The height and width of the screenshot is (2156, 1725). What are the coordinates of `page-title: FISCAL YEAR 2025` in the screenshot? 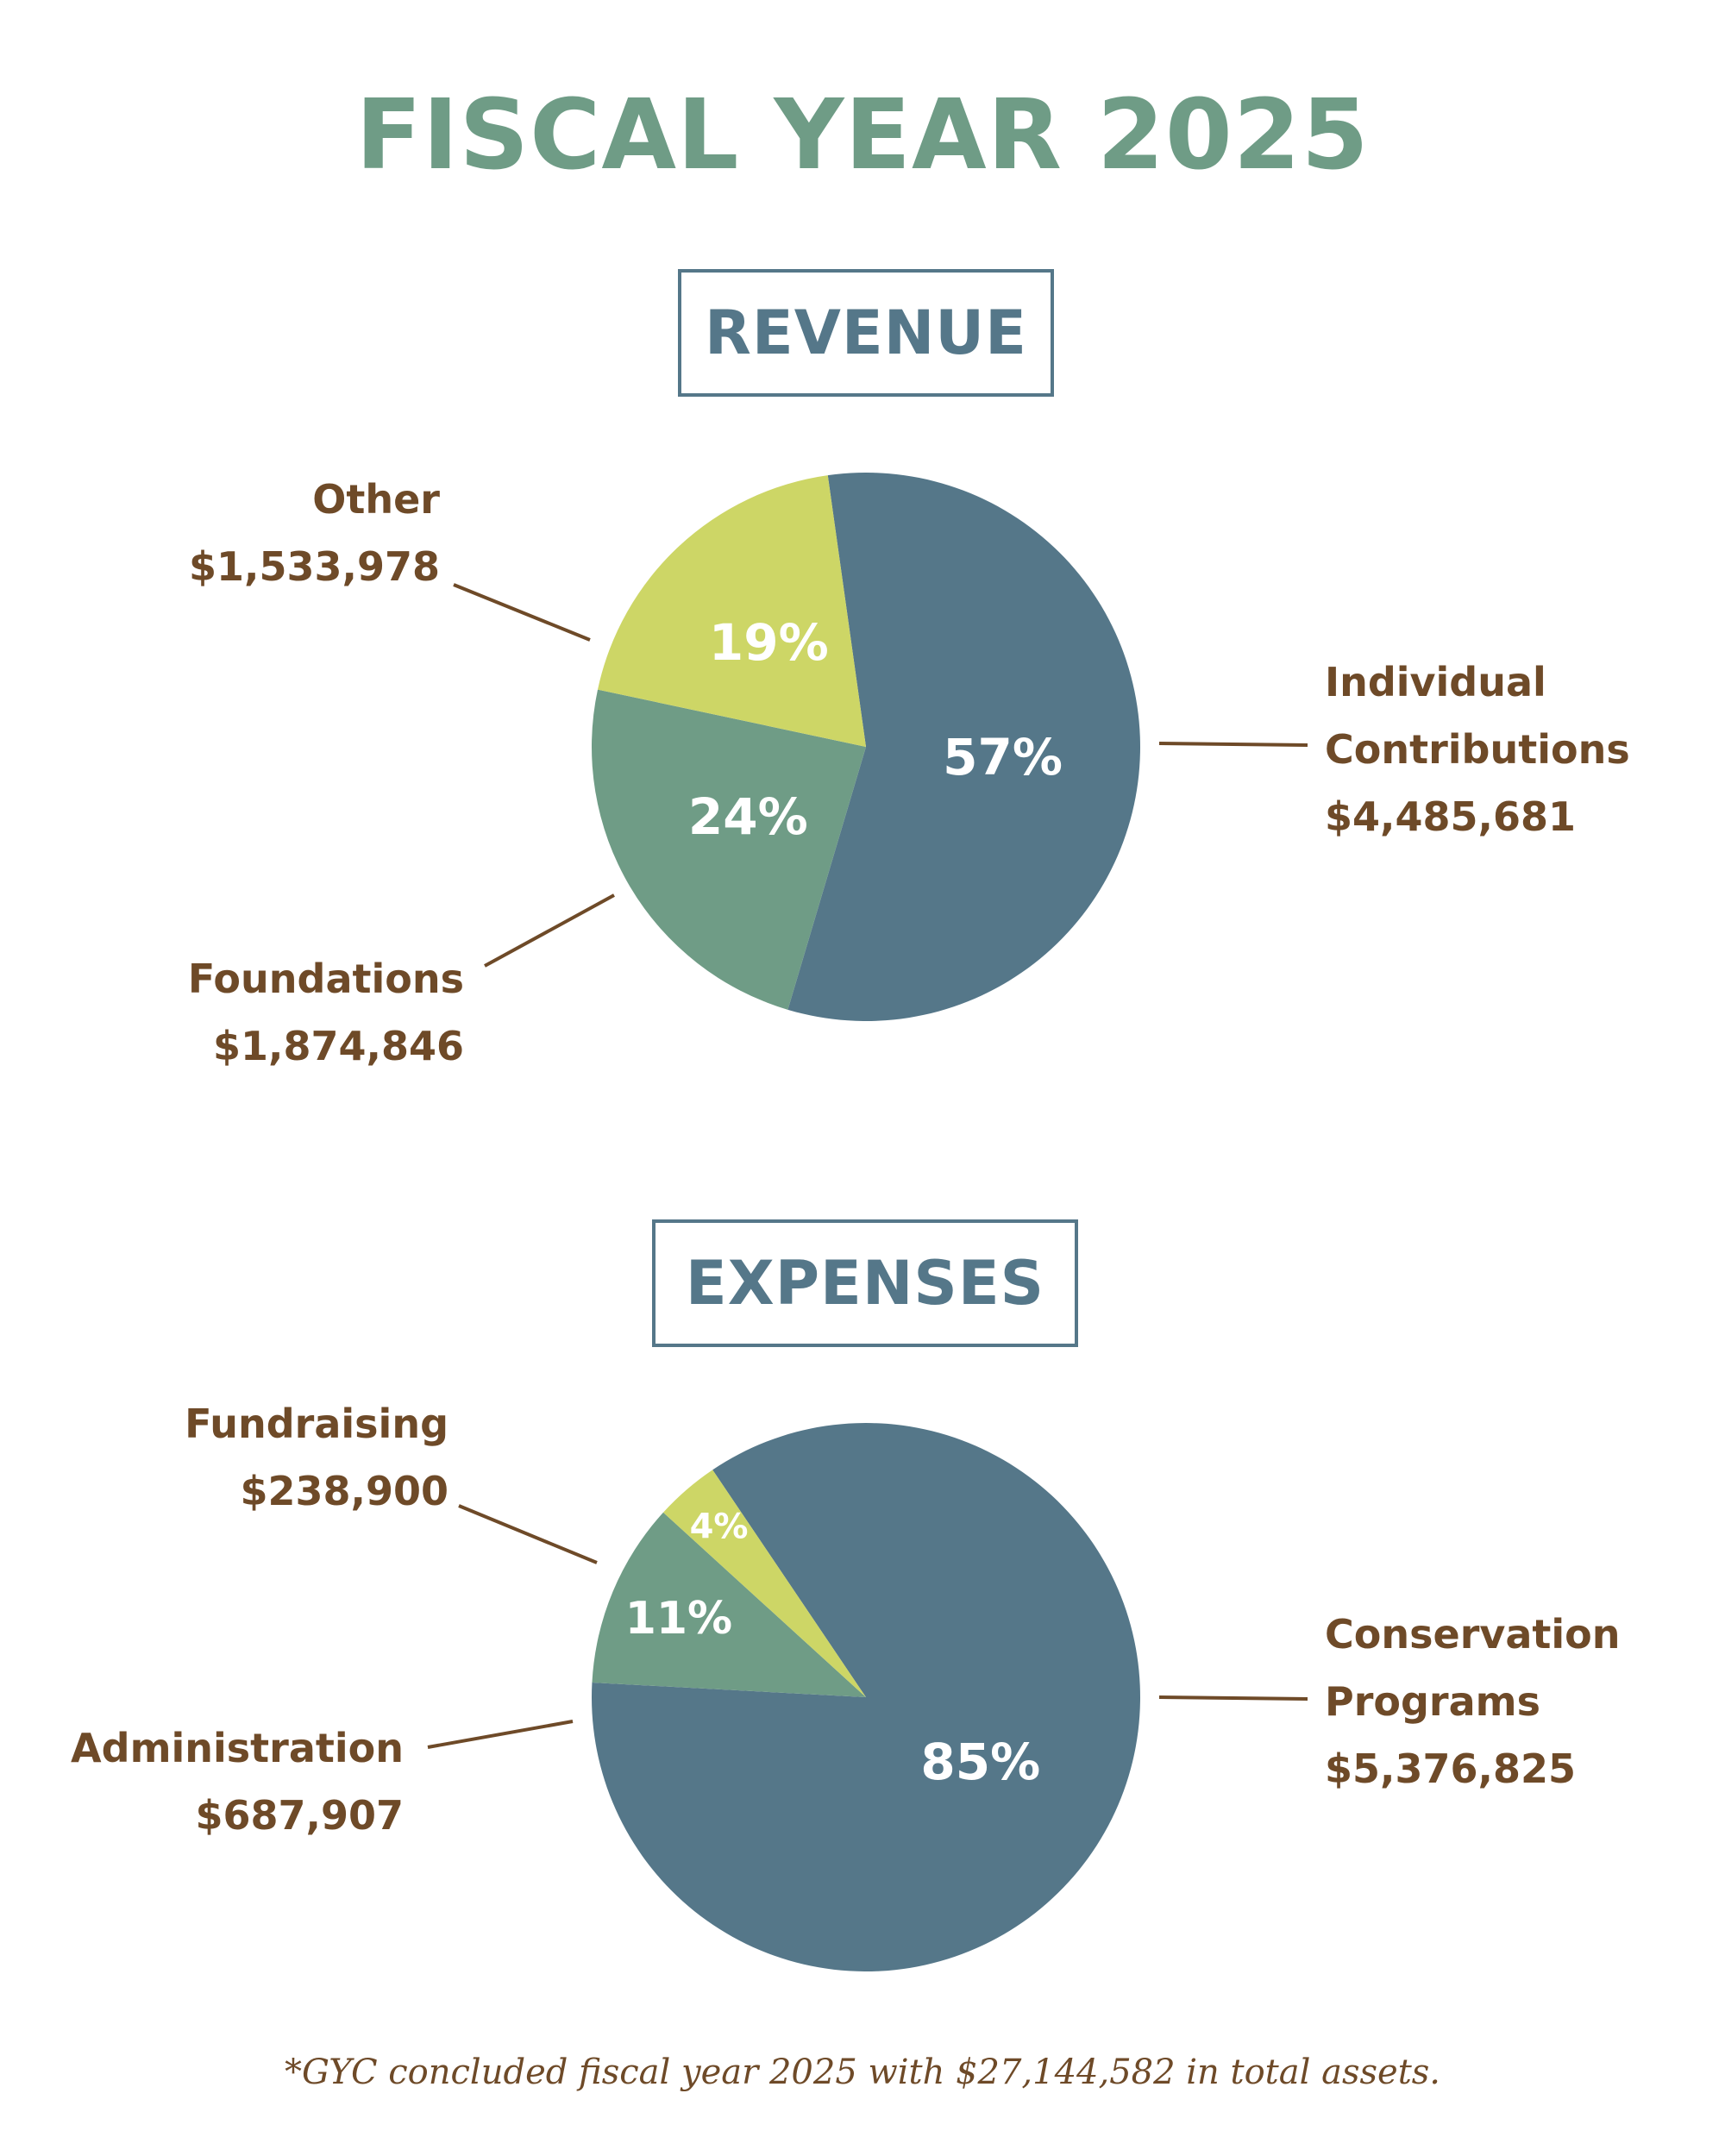 It's located at (862, 135).